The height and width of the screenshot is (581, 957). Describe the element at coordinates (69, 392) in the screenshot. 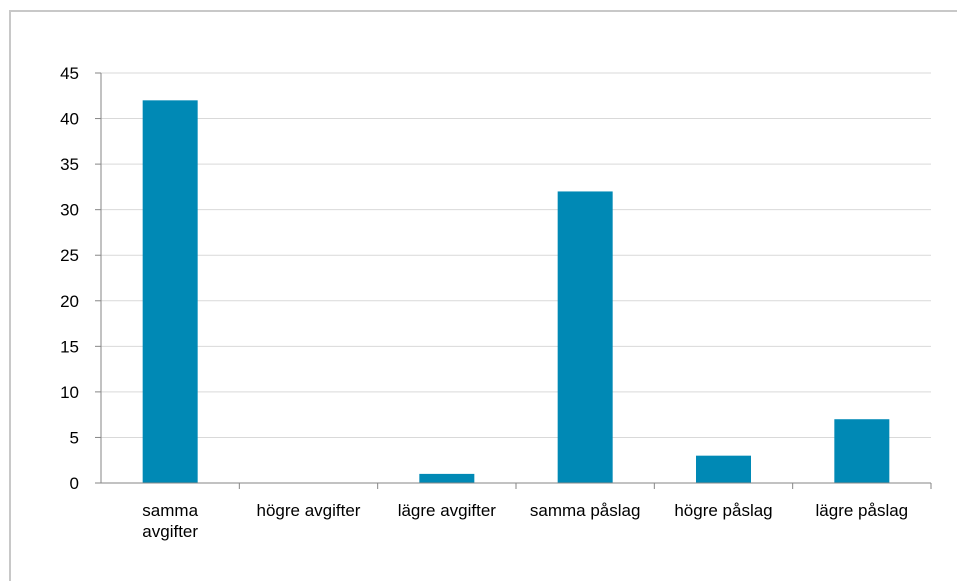

I see `y-tick-label: 10` at that location.